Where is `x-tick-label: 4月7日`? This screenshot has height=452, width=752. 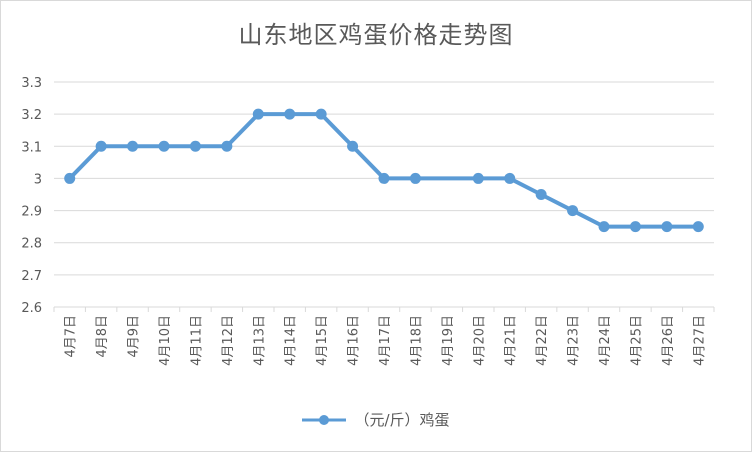 x-tick-label: 4月7日 is located at coordinates (71, 336).